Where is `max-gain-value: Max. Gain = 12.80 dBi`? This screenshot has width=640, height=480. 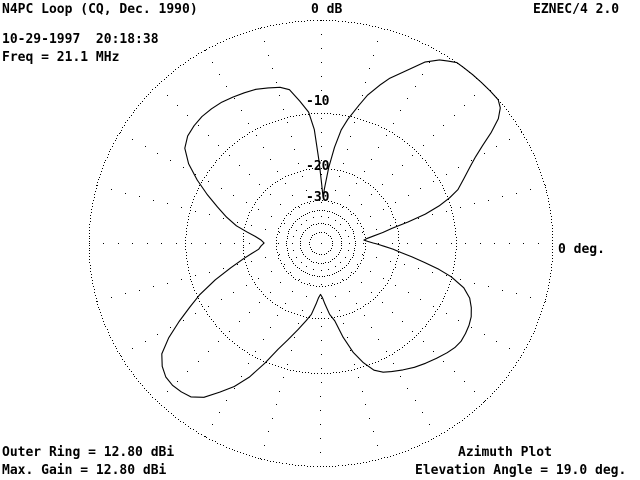 max-gain-value: Max. Gain = 12.80 dBi is located at coordinates (84, 470).